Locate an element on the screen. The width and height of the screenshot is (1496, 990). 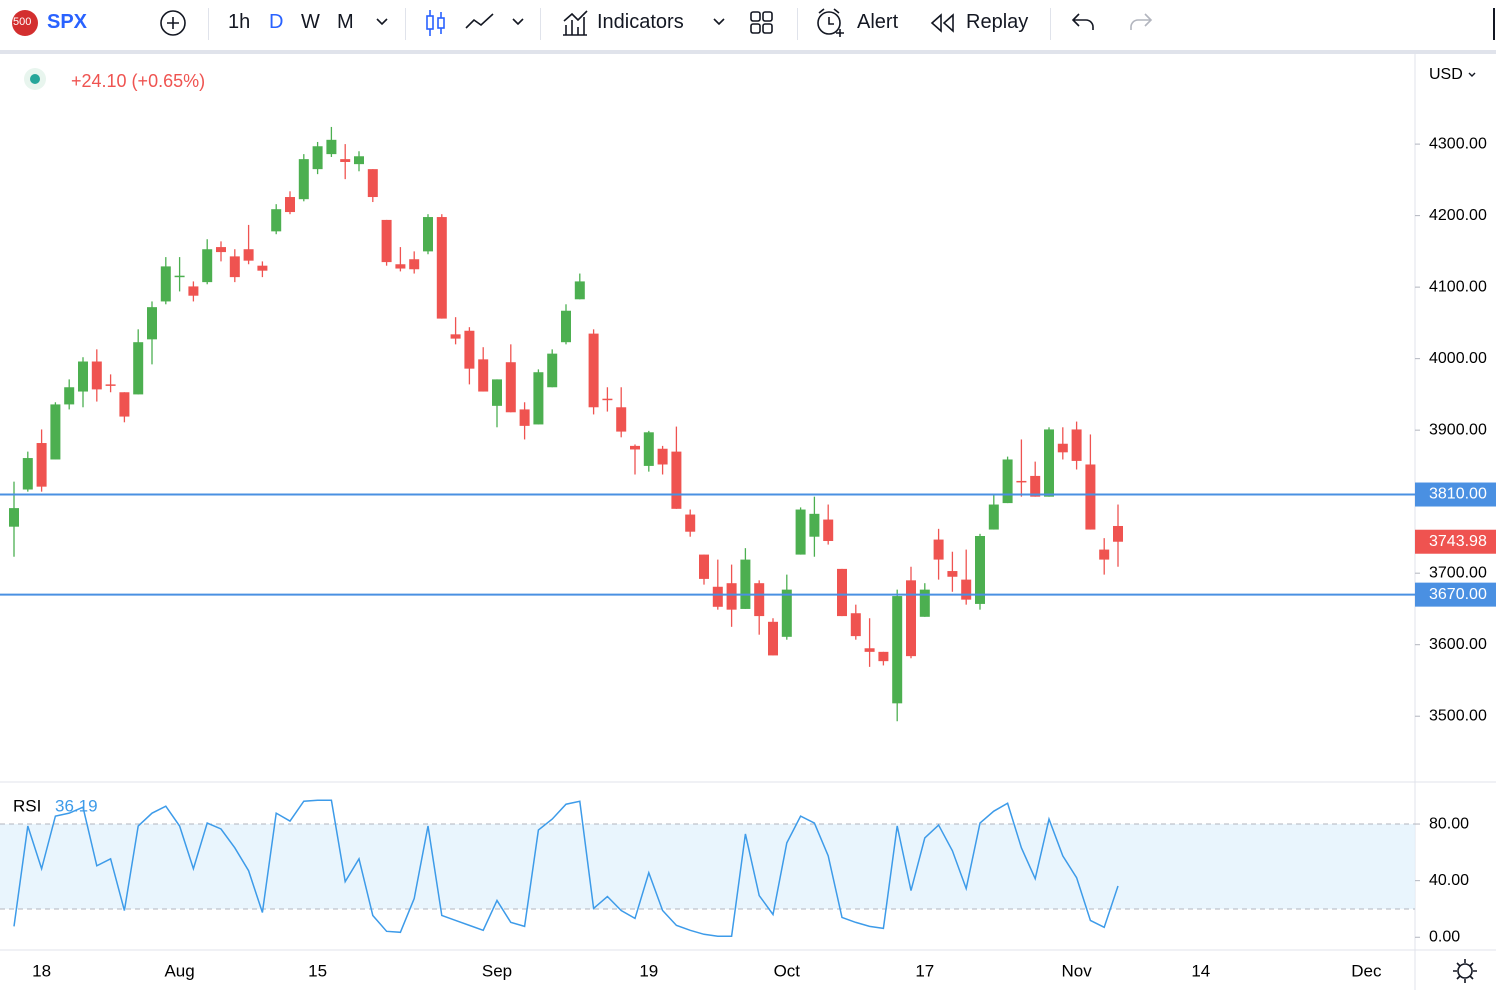
y-tick-label: 4100.00 is located at coordinates (1458, 286).